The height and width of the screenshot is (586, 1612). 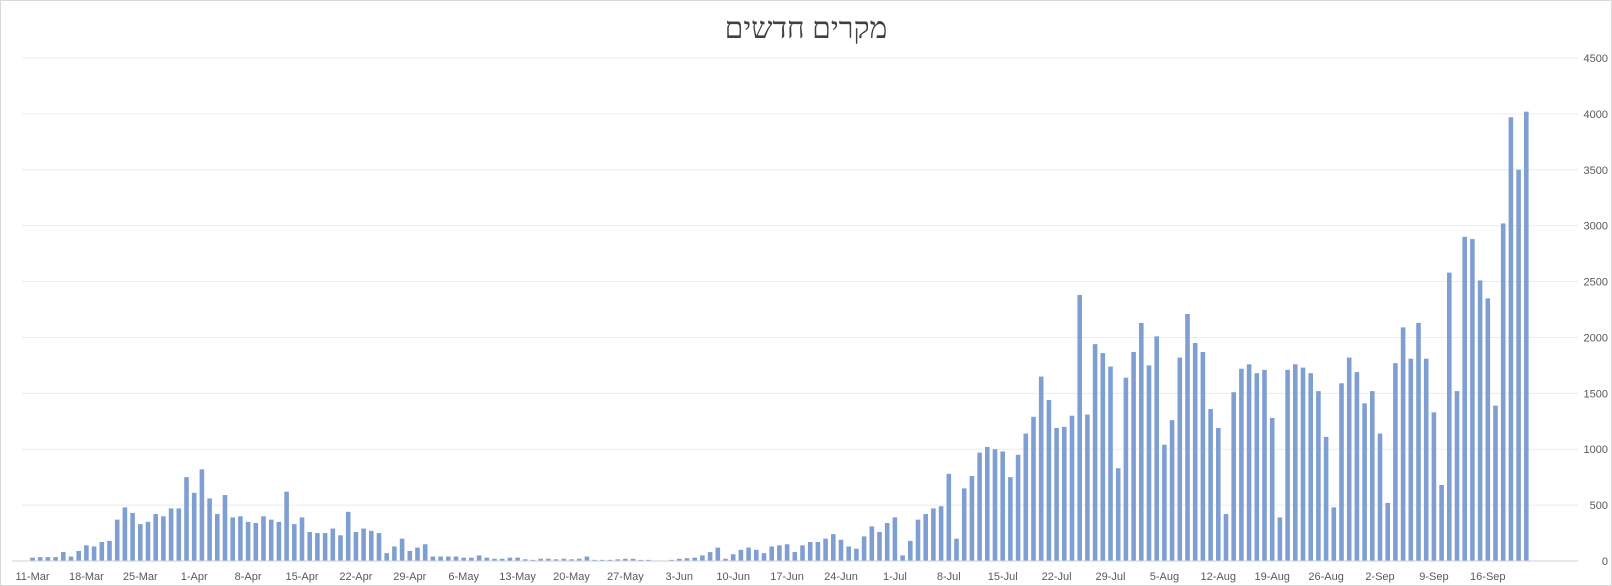 What do you see at coordinates (409, 577) in the screenshot?
I see `x-tick-label: 29-Apr` at bounding box center [409, 577].